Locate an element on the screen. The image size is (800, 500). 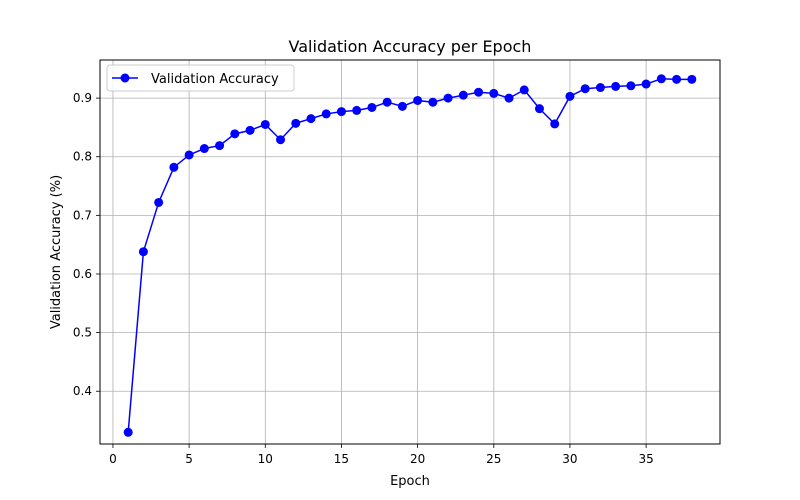
x-tick-label: 30 is located at coordinates (569, 459).